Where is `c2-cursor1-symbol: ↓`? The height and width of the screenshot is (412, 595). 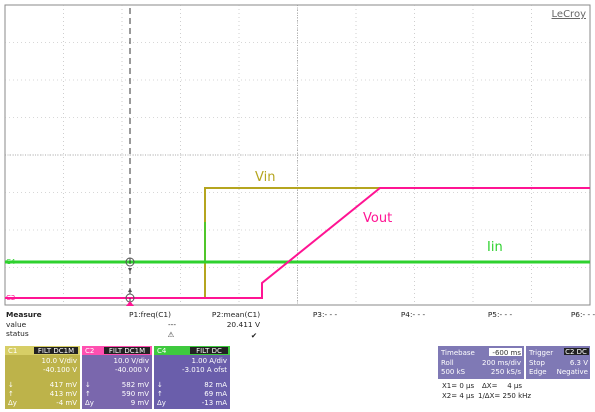
c2-cursor1-symbol: ↓ is located at coordinates (88, 385).